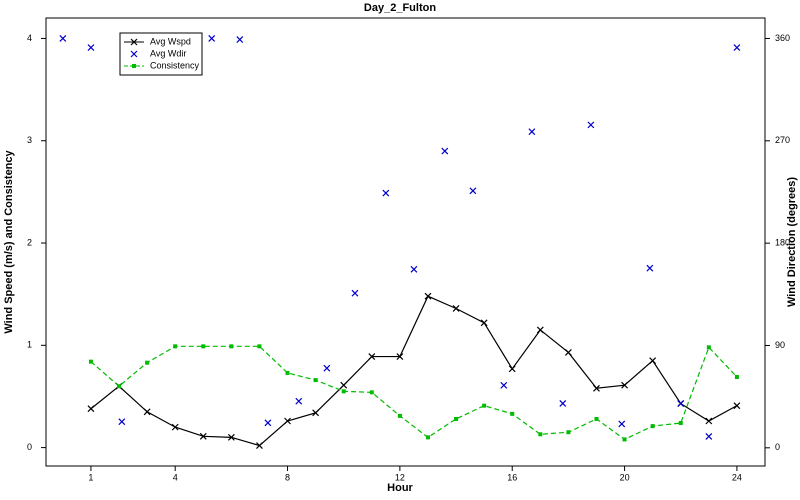  Describe the element at coordinates (400, 488) in the screenshot. I see `x-axis-label: Hour` at that location.